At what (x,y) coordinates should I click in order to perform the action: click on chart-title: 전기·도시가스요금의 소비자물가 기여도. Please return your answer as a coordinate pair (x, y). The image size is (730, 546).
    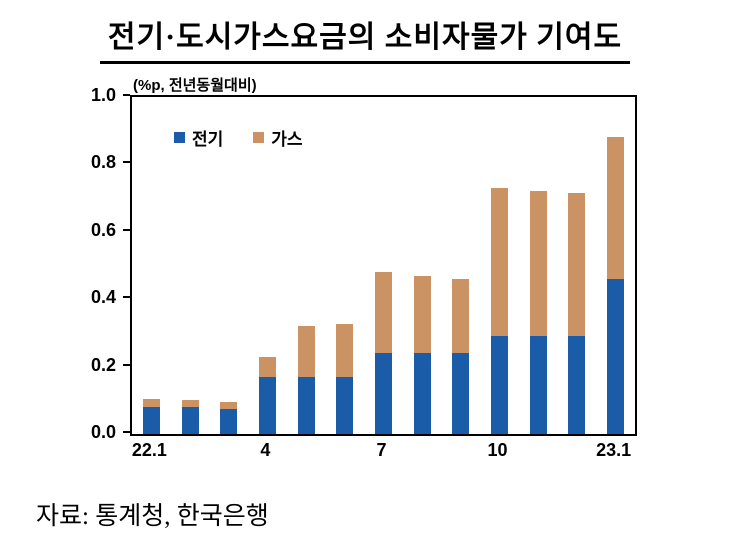
    Looking at the image, I should click on (365, 38).